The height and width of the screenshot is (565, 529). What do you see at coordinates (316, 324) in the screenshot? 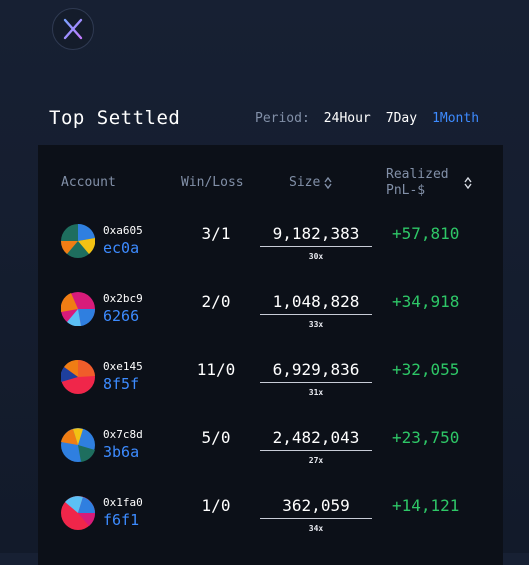
I see `leverage-value: 33x` at bounding box center [316, 324].